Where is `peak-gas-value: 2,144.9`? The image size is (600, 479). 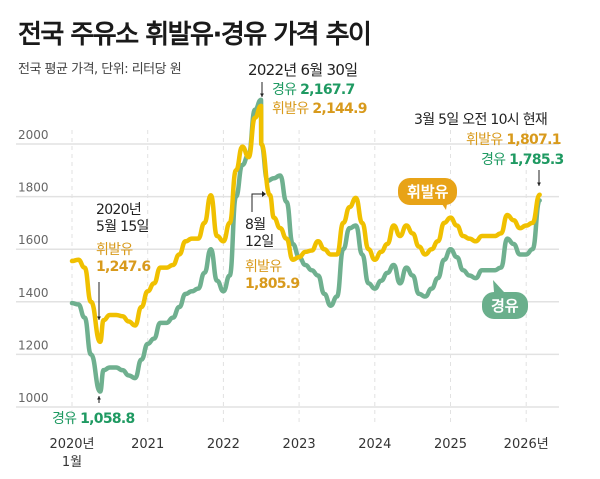
peak-gas-value: 2,144.9 is located at coordinates (339, 109).